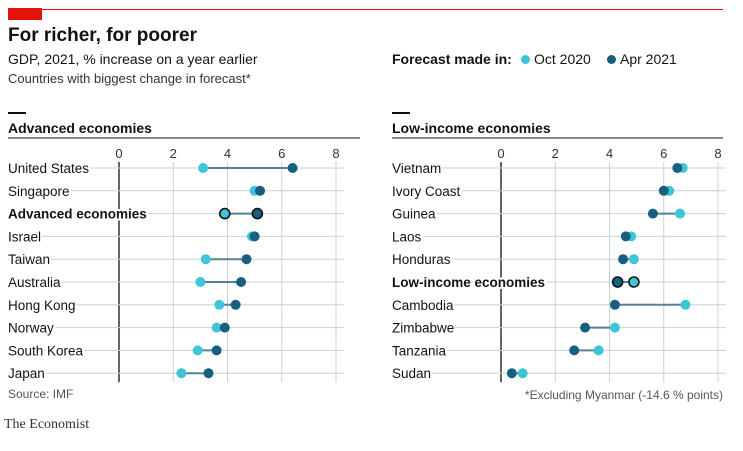 The height and width of the screenshot is (451, 743). I want to click on category-label: Laos, so click(407, 236).